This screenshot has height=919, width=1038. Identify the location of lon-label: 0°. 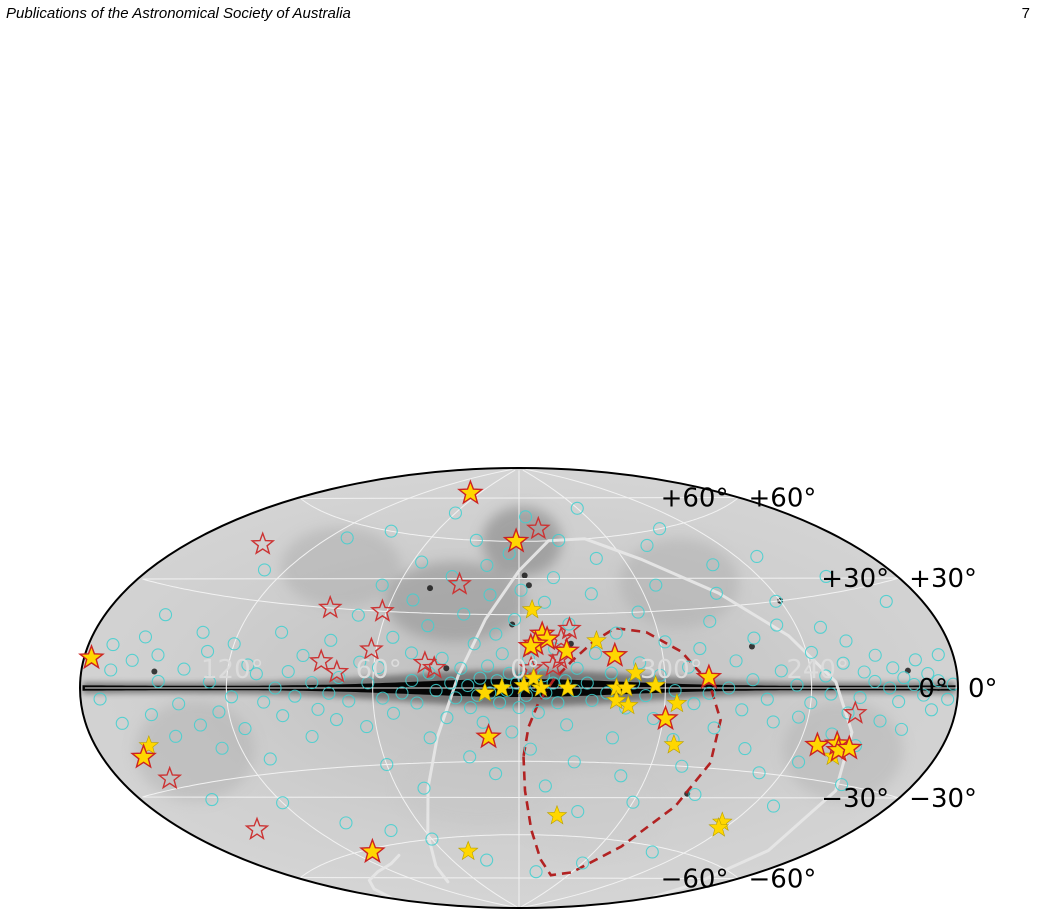
(525, 670).